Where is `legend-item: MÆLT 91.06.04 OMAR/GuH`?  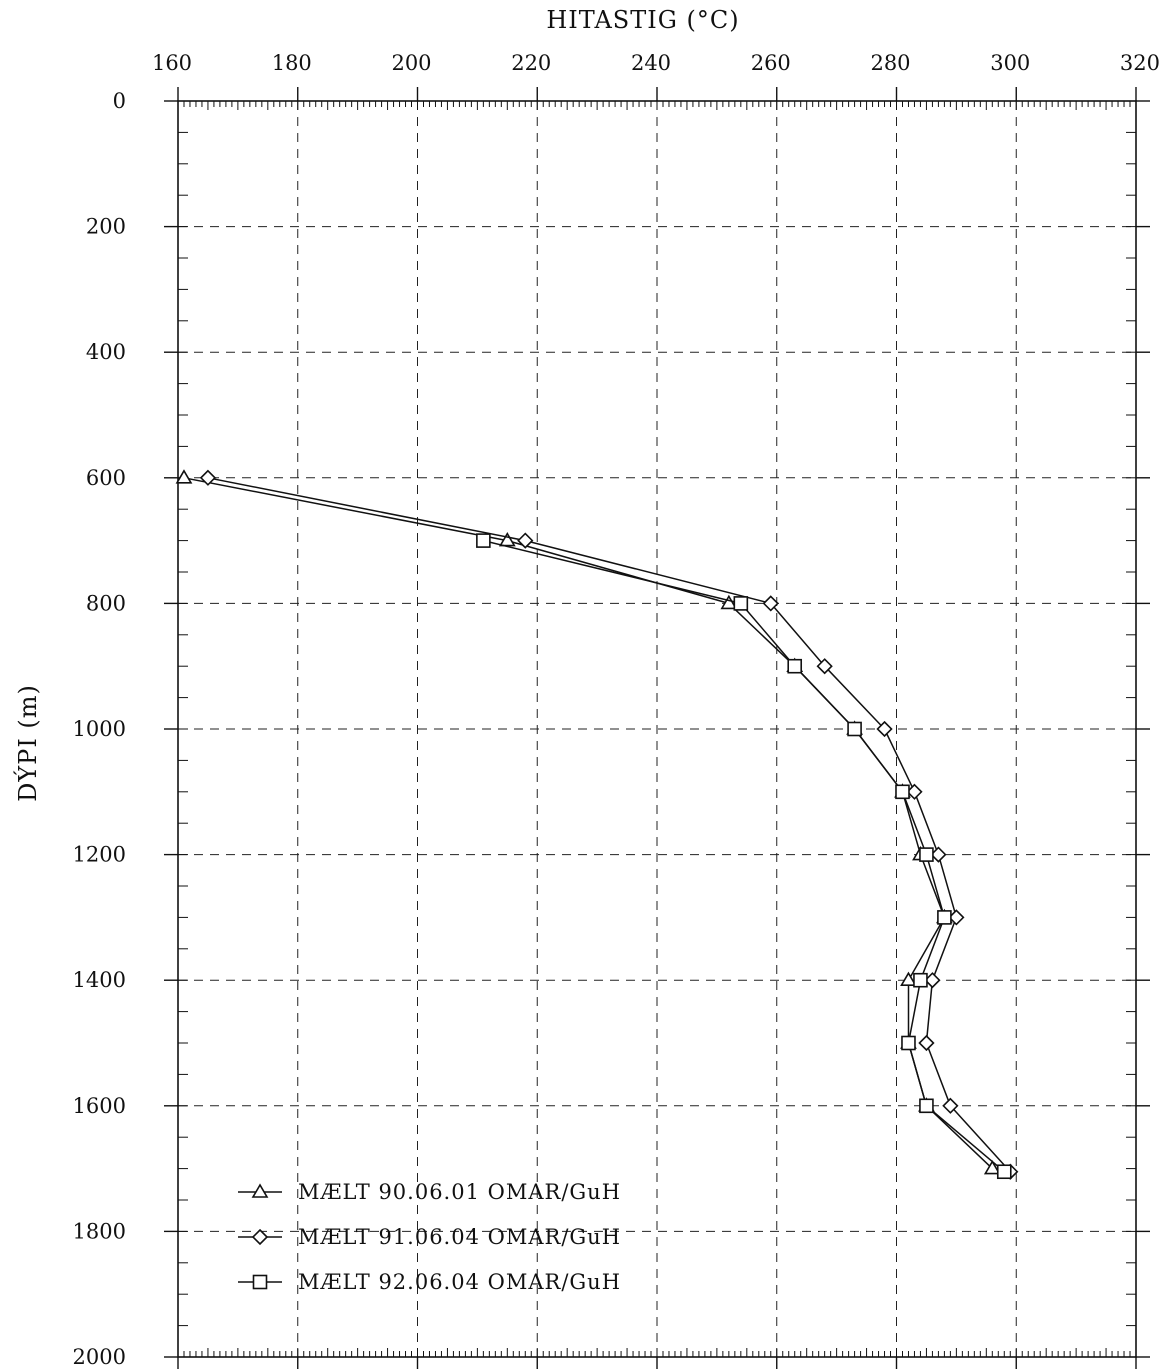 legend-item: MÆLT 91.06.04 OMAR/GuH is located at coordinates (429, 1237).